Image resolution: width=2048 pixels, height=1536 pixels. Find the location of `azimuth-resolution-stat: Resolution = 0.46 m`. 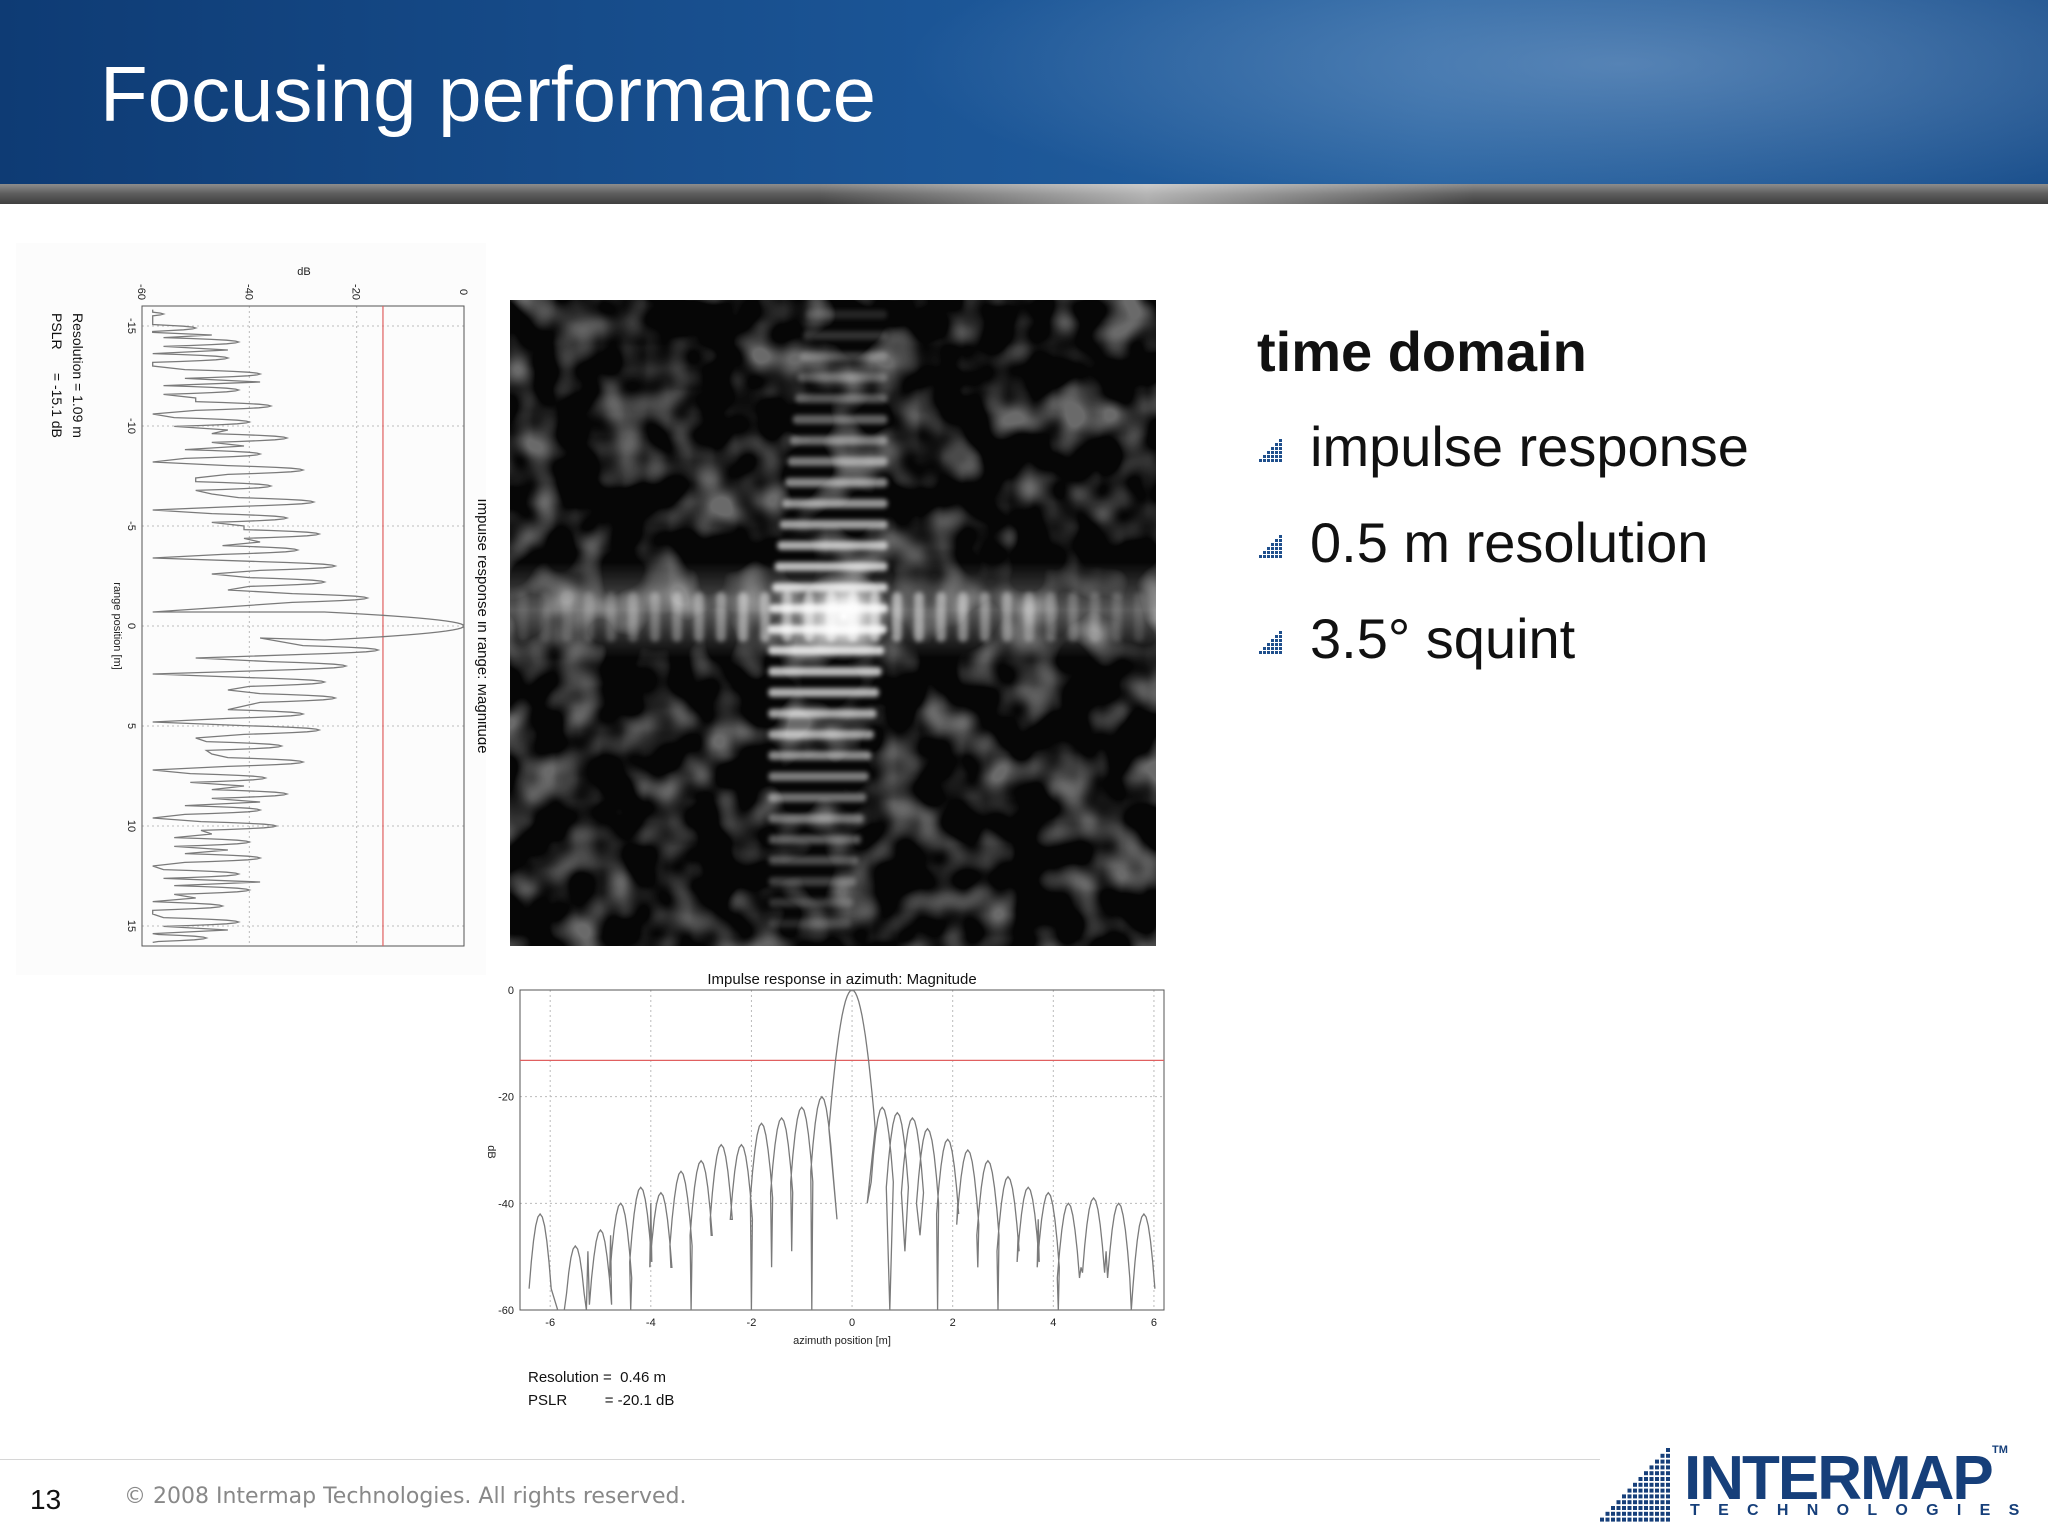

azimuth-resolution-stat: Resolution = 0.46 m is located at coordinates (597, 1377).